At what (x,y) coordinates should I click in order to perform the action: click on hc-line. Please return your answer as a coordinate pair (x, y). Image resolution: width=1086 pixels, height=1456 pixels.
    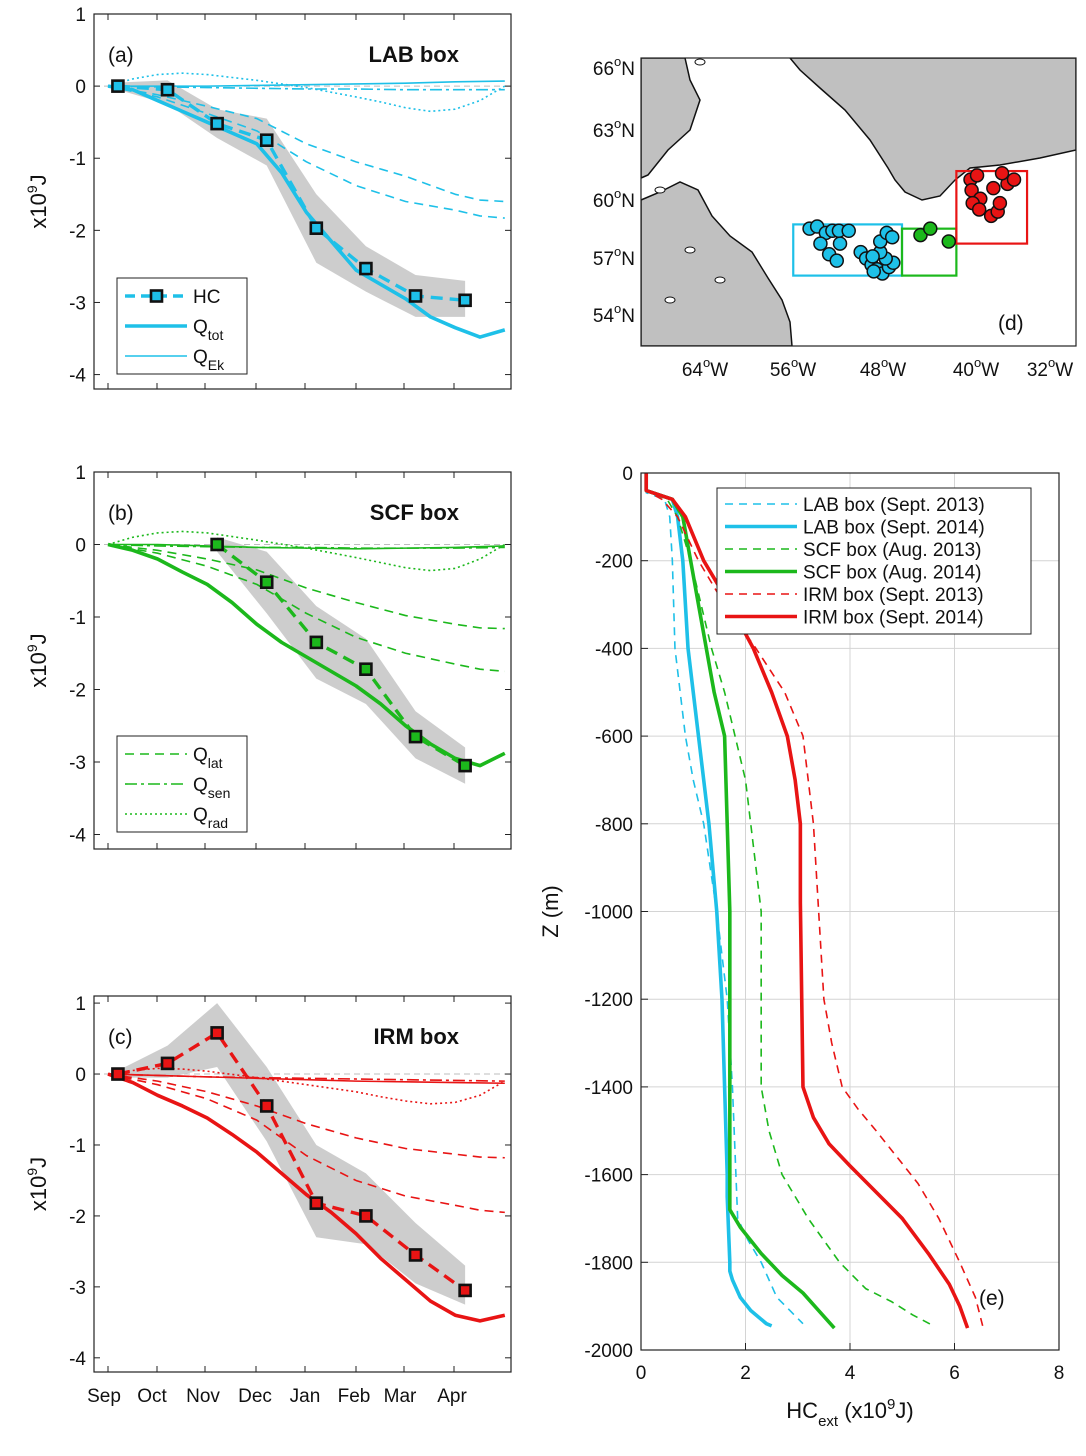
    Looking at the image, I should click on (291, 193).